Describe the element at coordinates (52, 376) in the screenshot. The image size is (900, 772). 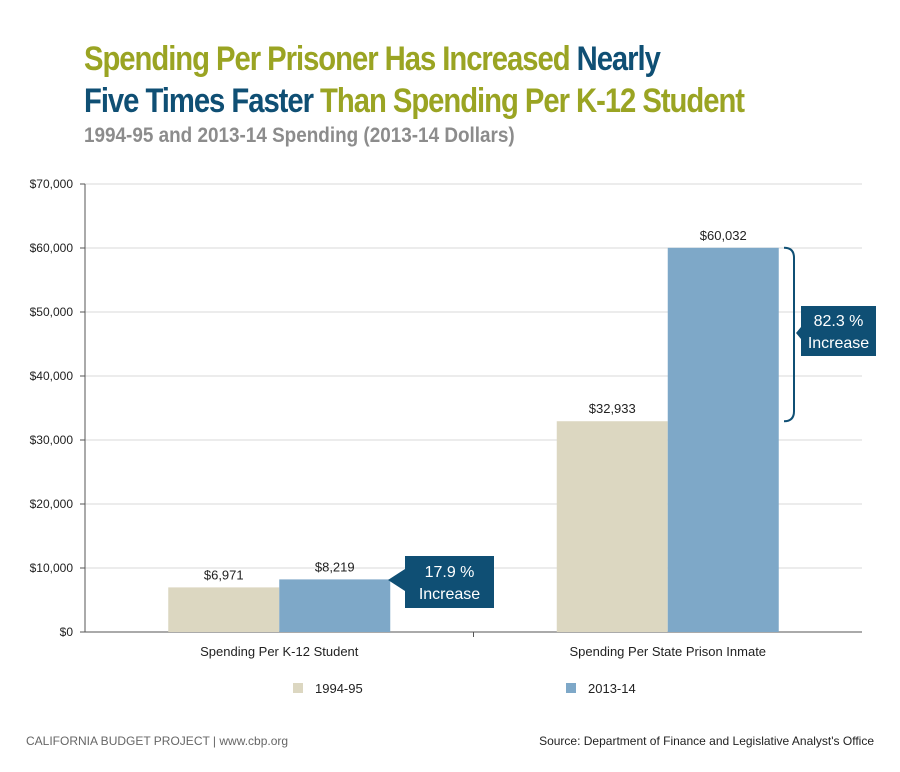
I see `y-tick-label: $40,000` at that location.